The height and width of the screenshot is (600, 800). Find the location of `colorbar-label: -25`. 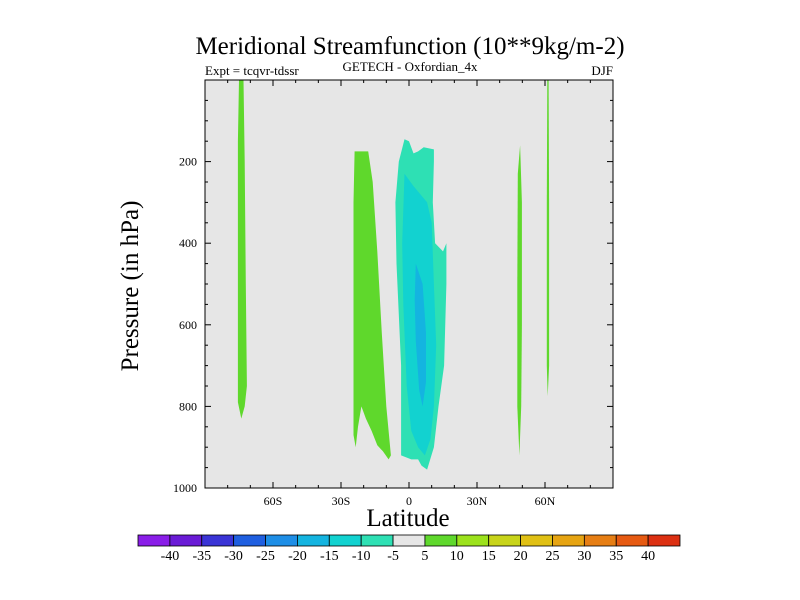

colorbar-label: -25 is located at coordinates (265, 556).